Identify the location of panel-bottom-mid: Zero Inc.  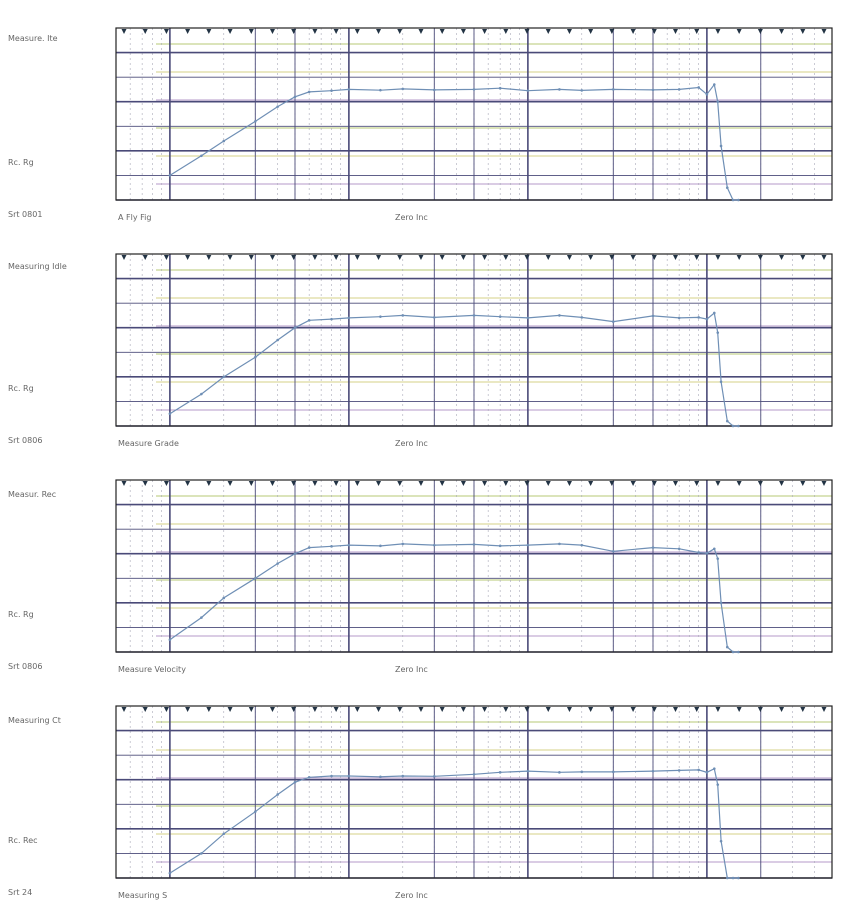
(411, 669).